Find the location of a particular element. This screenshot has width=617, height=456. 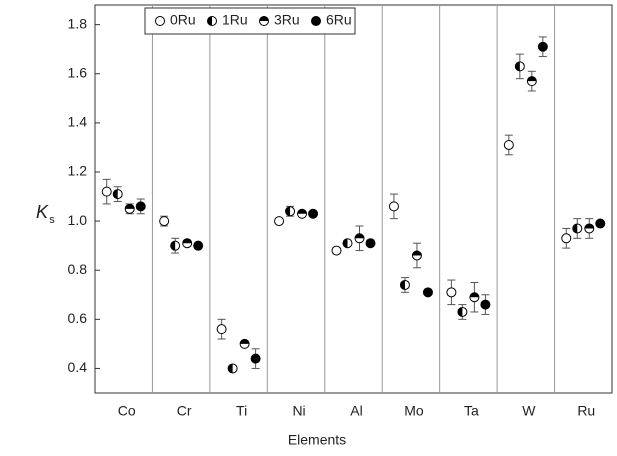

x-tick-label: Ni is located at coordinates (298, 411).